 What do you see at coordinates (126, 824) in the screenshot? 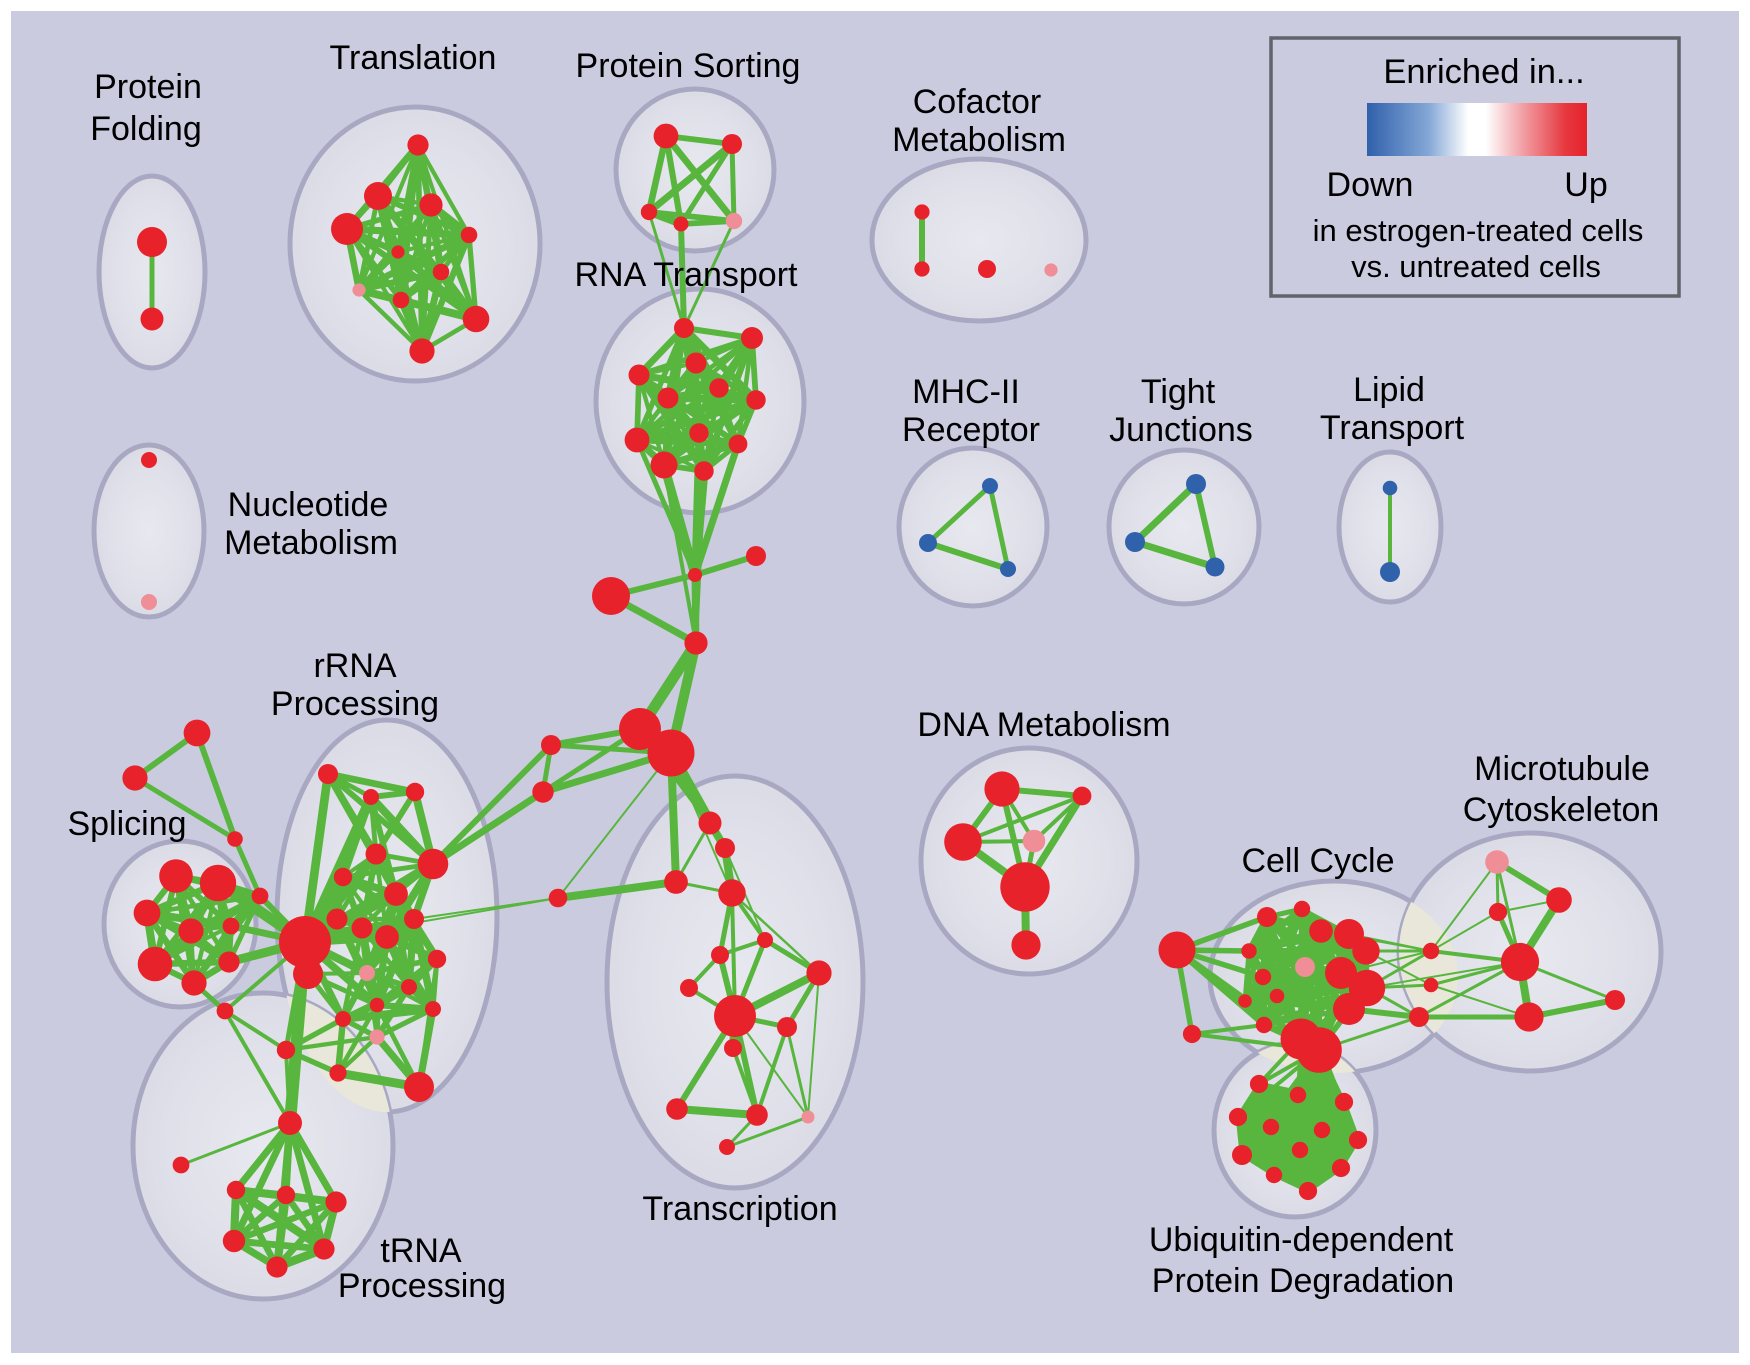
I see `svg-text: Splicing` at bounding box center [126, 824].